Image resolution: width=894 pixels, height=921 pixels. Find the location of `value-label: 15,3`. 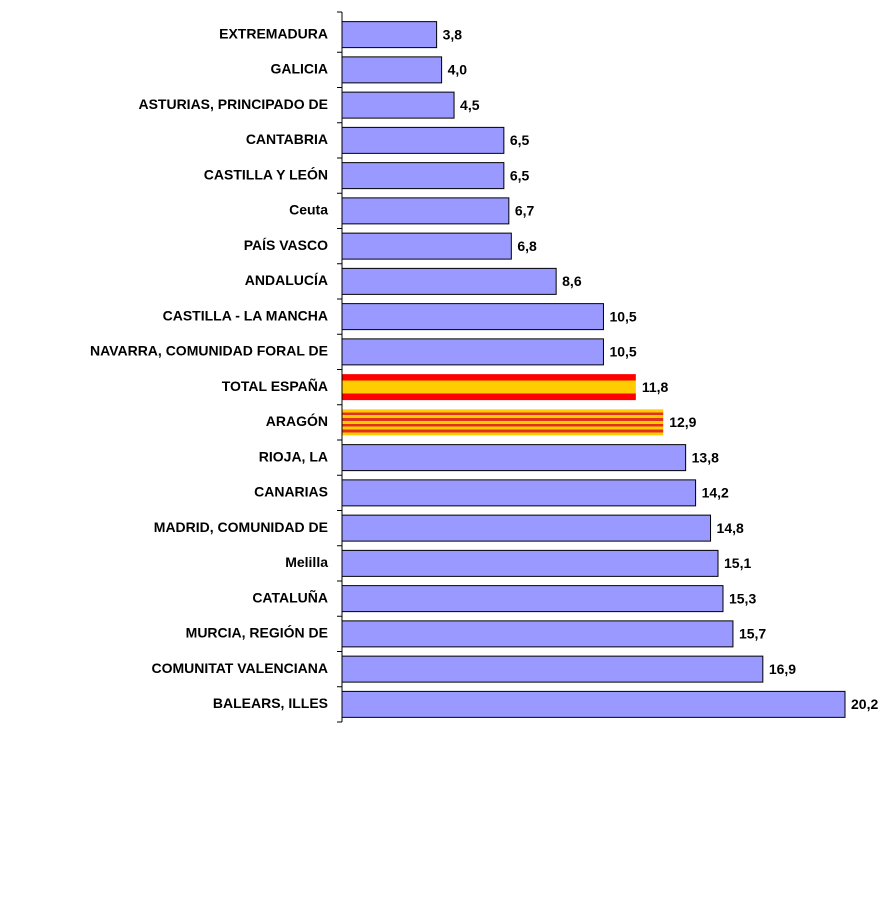

value-label: 15,3 is located at coordinates (742, 598).